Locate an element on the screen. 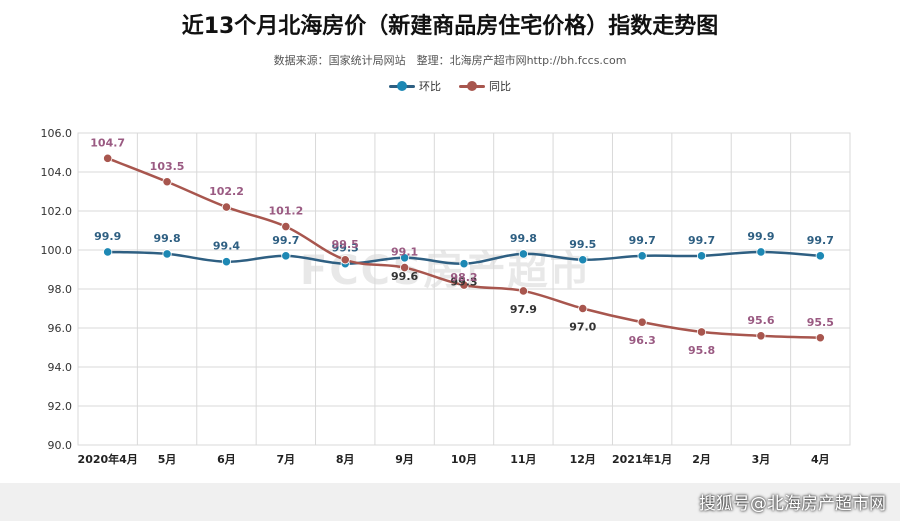 The height and width of the screenshot is (521, 900). y-tick-label: 92.0 is located at coordinates (60, 406).